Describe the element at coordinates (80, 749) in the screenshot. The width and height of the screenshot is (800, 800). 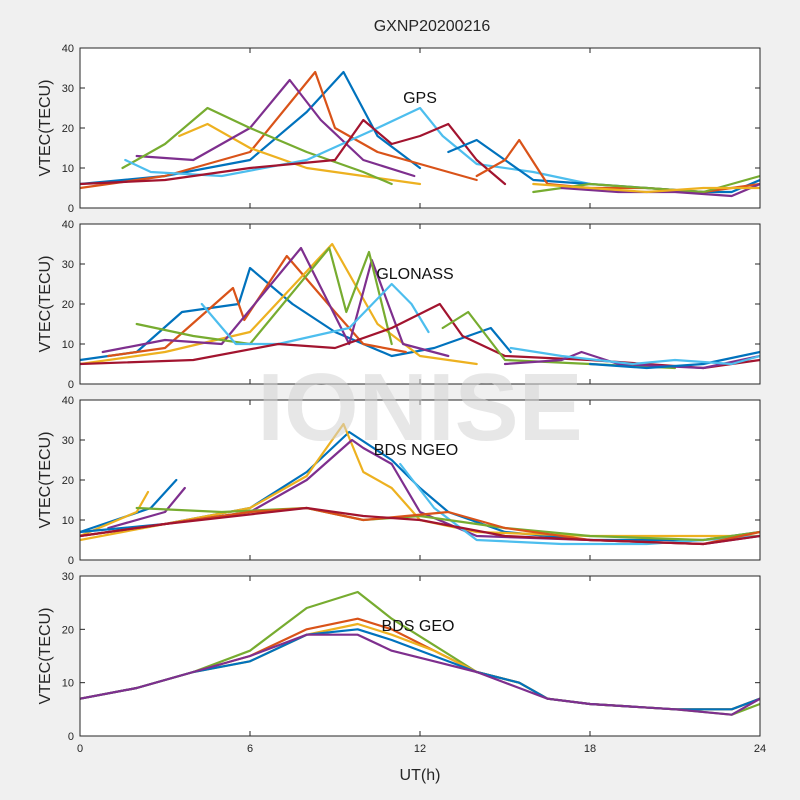
I see `x-tick-label: 0` at that location.